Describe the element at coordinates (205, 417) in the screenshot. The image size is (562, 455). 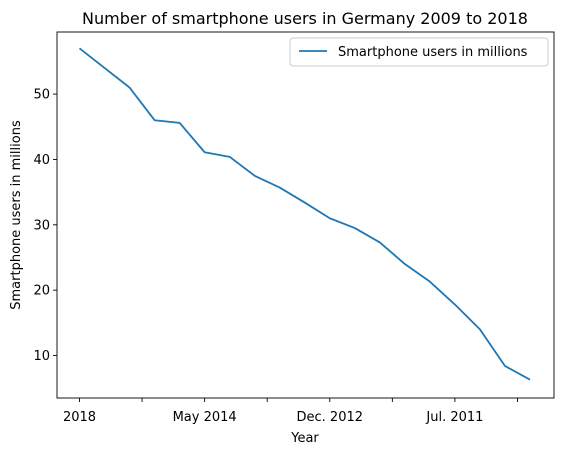
I see `x-tick-label: May 2014` at that location.